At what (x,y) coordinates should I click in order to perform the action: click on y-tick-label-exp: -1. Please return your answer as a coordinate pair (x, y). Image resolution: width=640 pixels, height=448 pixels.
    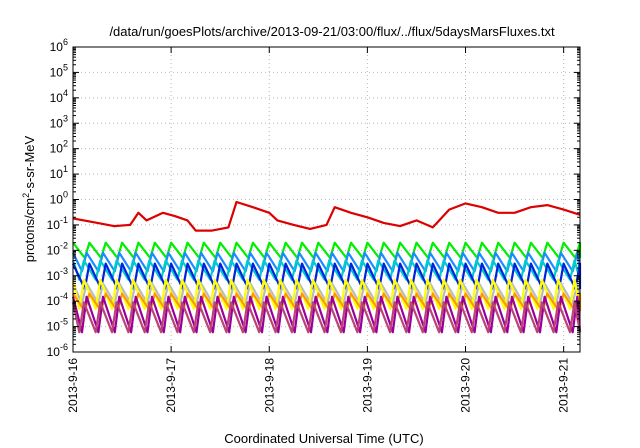
    Looking at the image, I should click on (64, 220).